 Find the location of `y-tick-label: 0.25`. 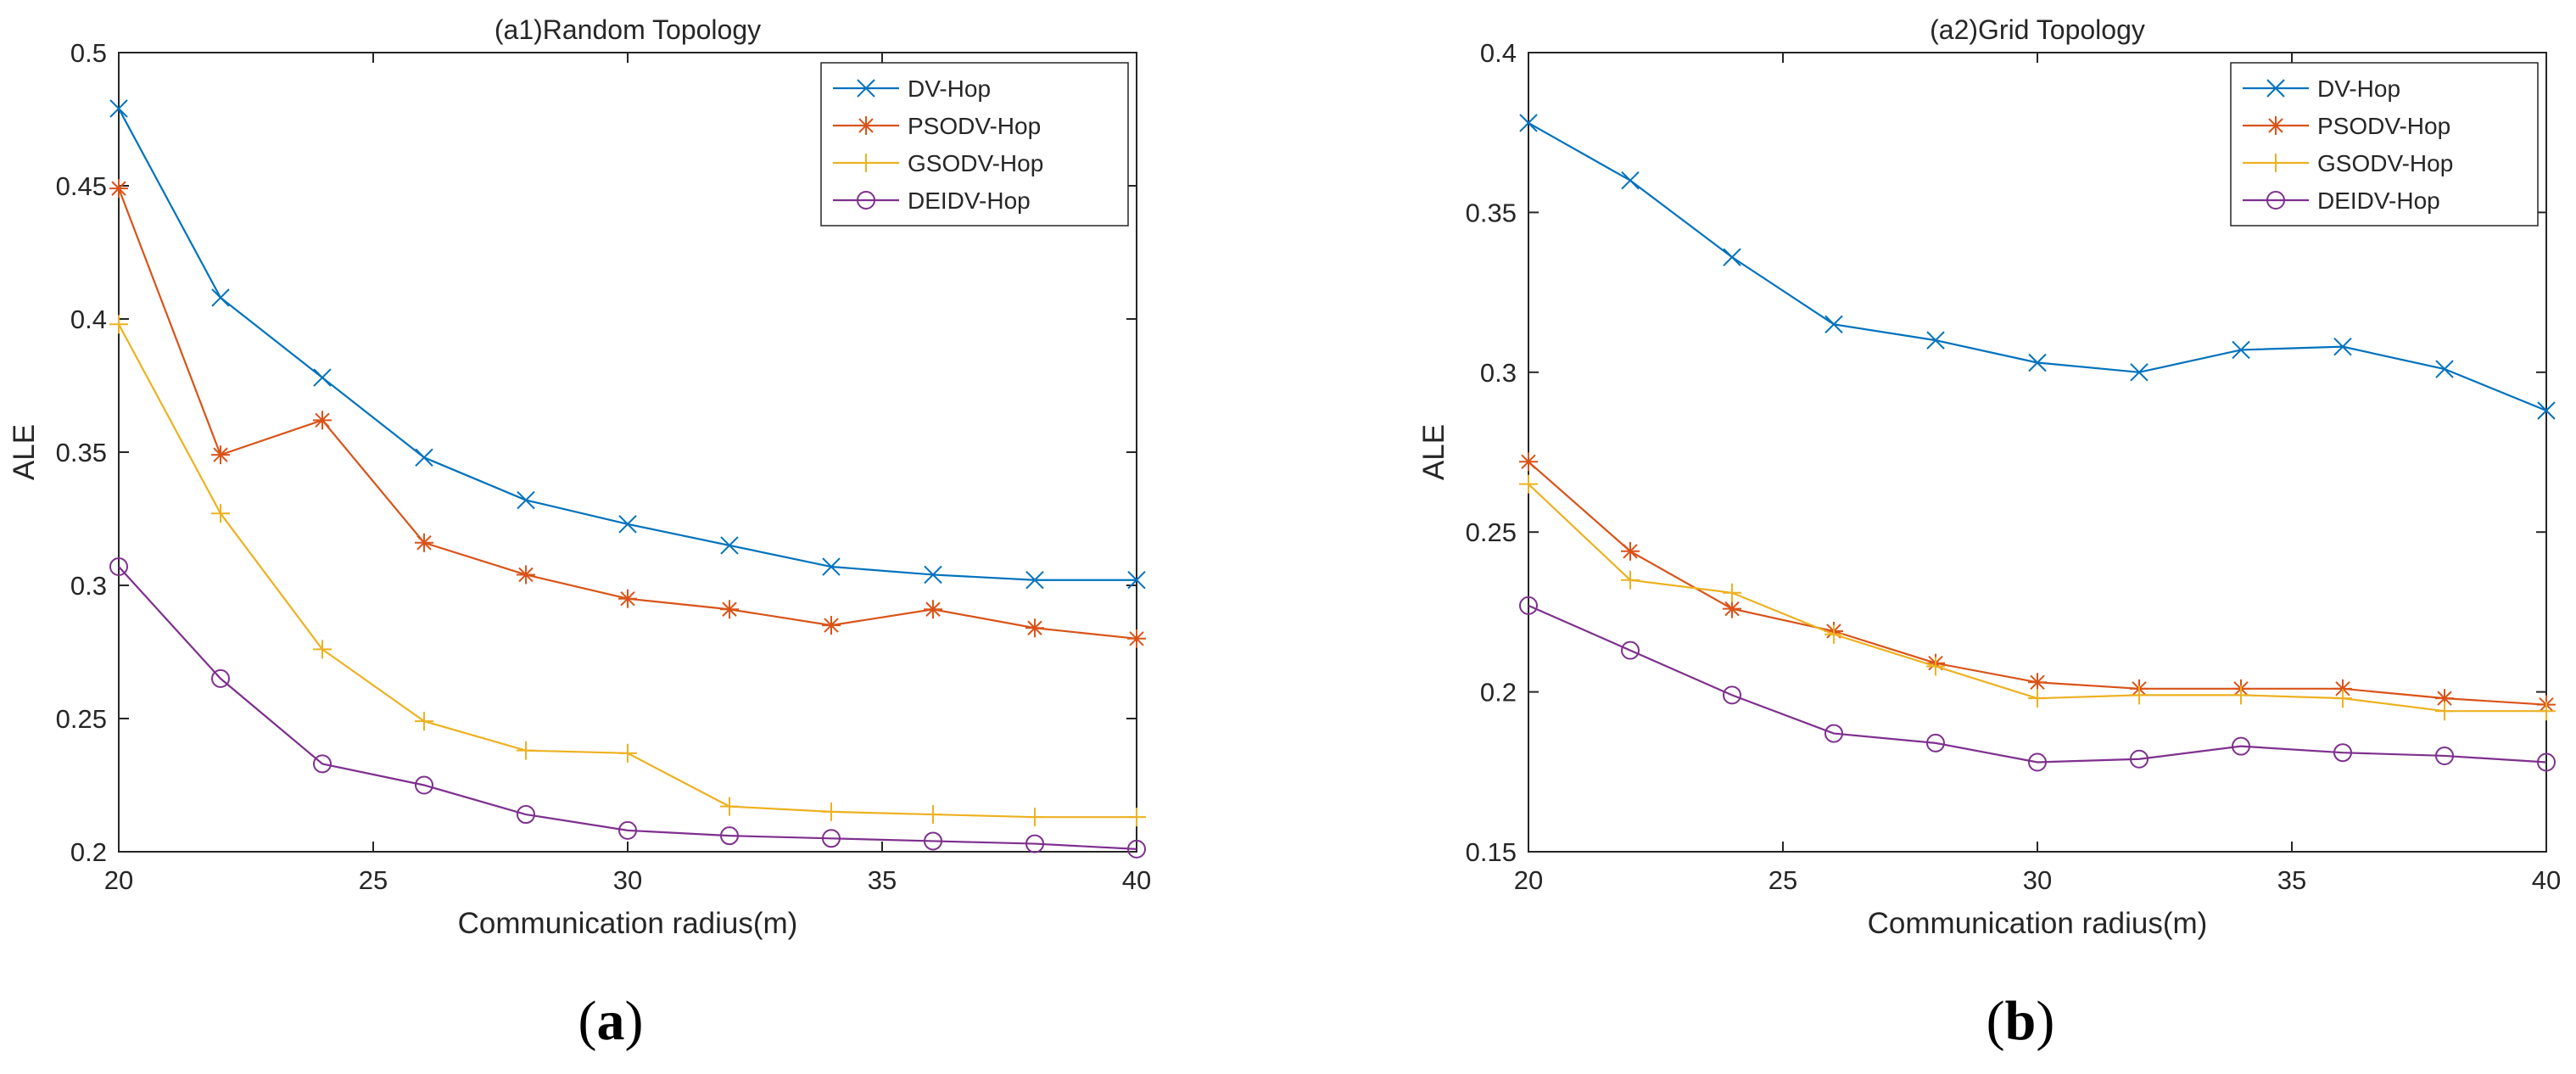

y-tick-label: 0.25 is located at coordinates (81, 719).